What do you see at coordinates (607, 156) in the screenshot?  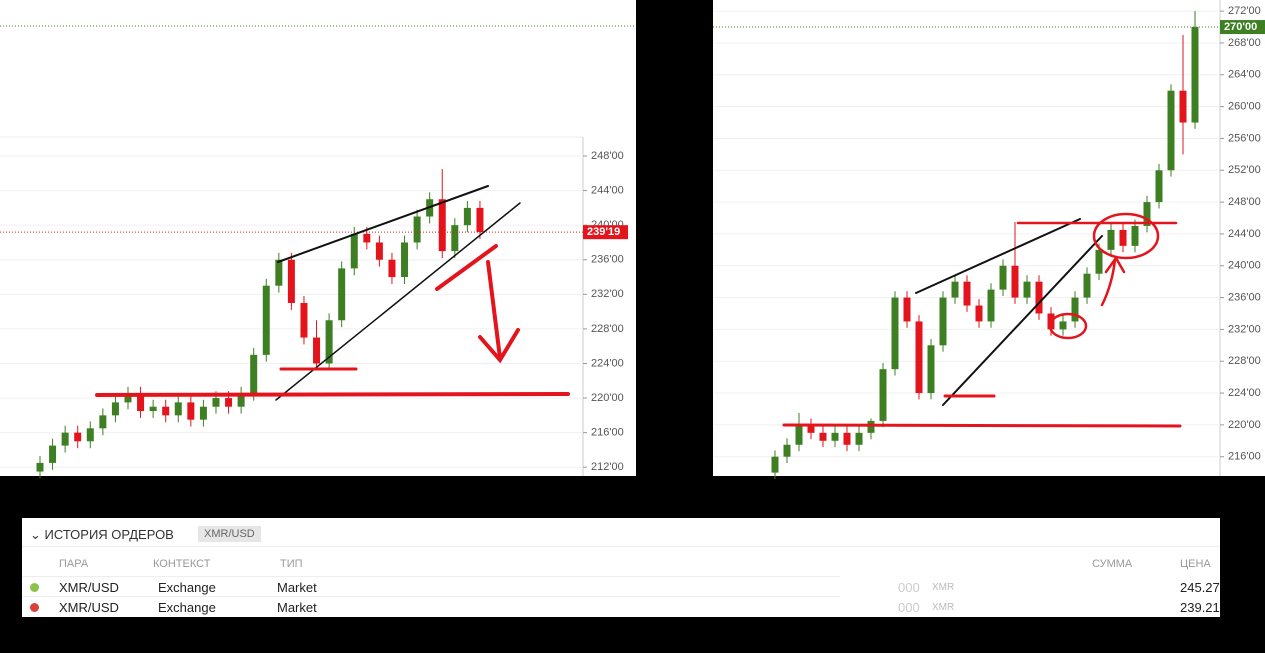 I see `y-tick-label: 248'00` at bounding box center [607, 156].